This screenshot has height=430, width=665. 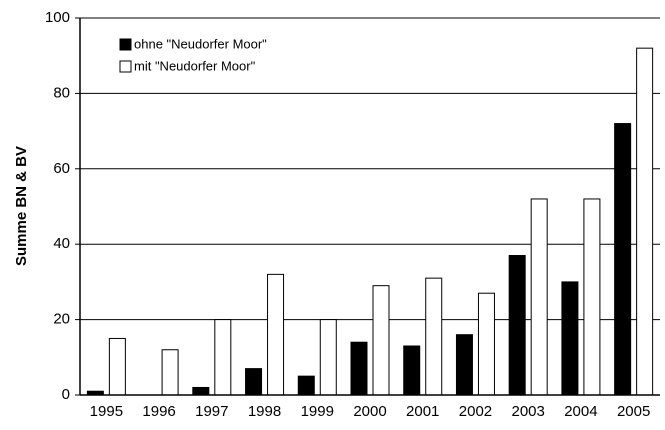 What do you see at coordinates (317, 411) in the screenshot?
I see `x-tick-label: 1999` at bounding box center [317, 411].